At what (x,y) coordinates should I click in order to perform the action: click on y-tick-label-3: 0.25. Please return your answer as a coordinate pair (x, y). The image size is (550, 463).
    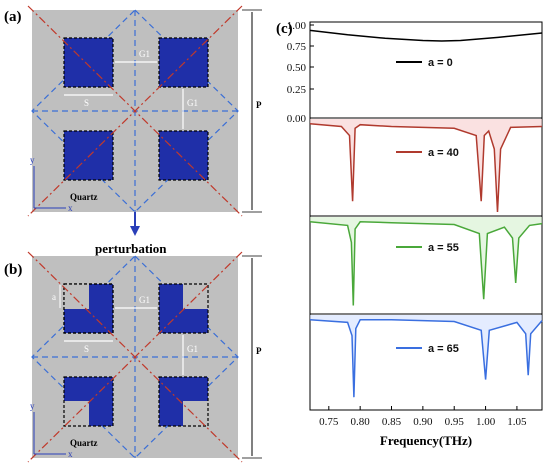
    Looking at the image, I should click on (297, 90).